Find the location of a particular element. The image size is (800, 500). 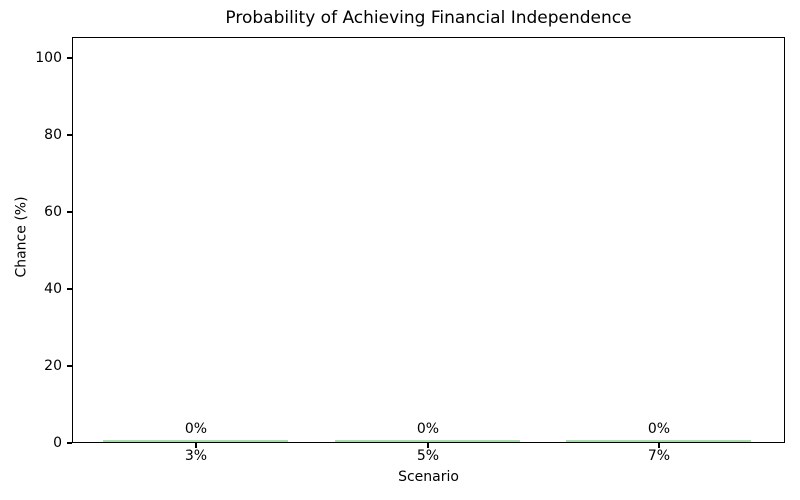

y-axis-title: Chance (%) is located at coordinates (21, 237).